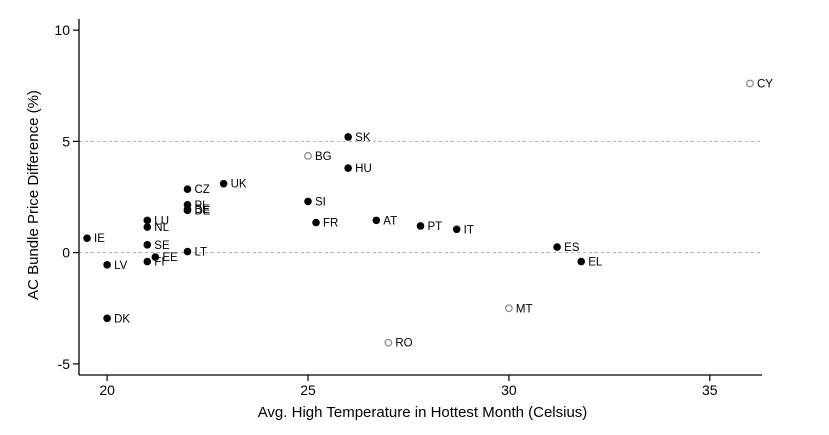 This screenshot has height=435, width=829. What do you see at coordinates (595, 263) in the screenshot?
I see `point-label: EL` at bounding box center [595, 263].